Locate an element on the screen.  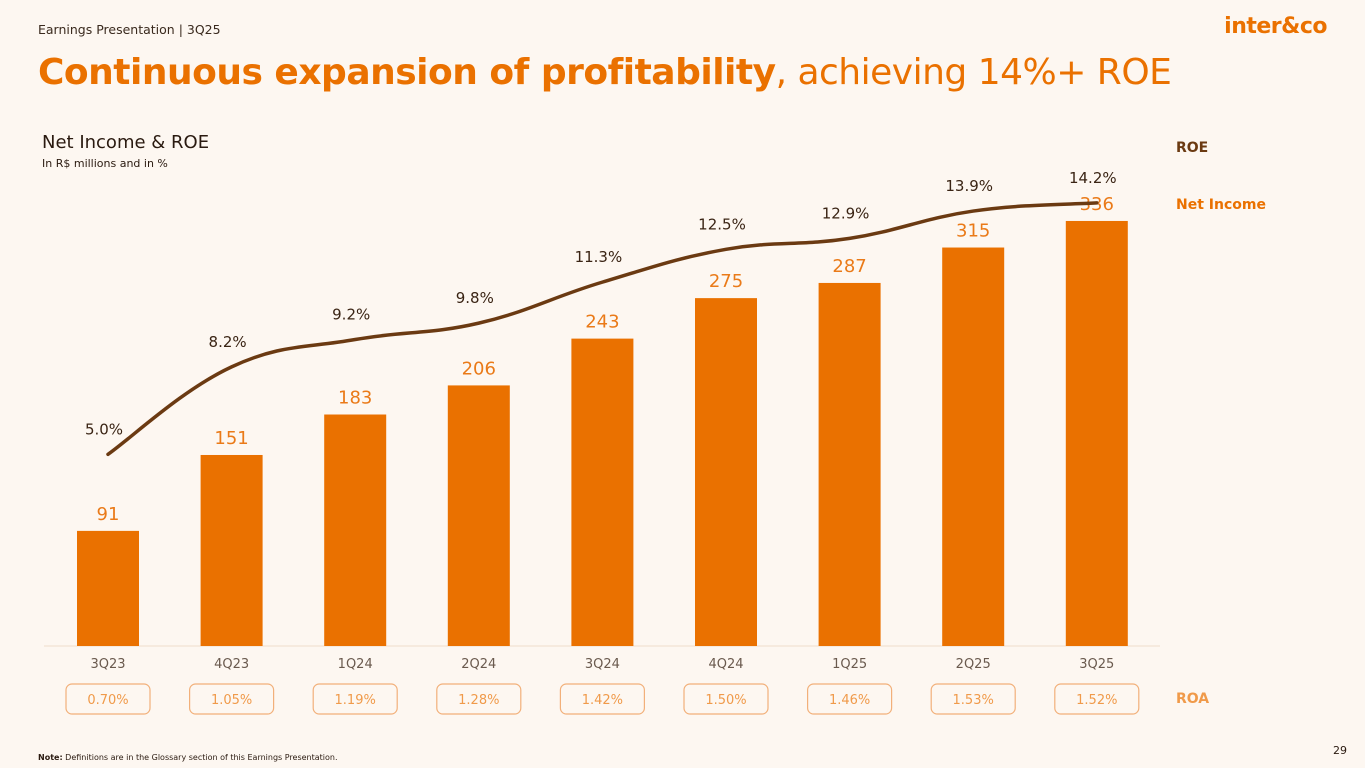
roe-value-label: 12.9% is located at coordinates (846, 213).